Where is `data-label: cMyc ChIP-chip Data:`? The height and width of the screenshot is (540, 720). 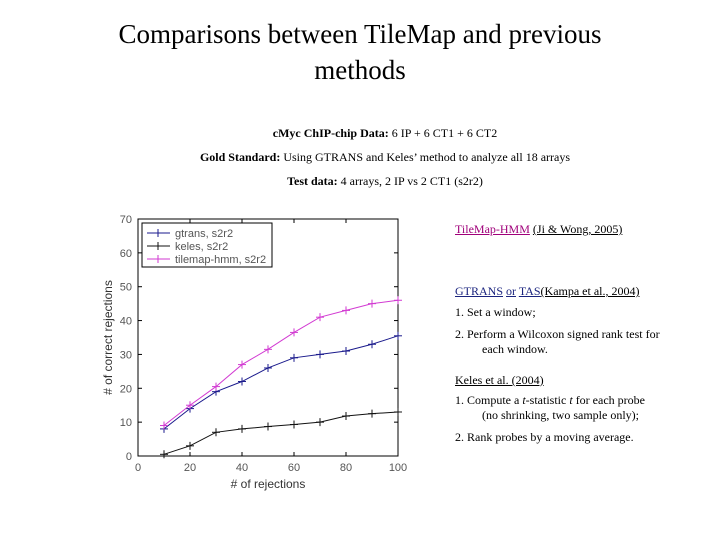
data-label: cMyc ChIP-chip Data: is located at coordinates (330, 133).